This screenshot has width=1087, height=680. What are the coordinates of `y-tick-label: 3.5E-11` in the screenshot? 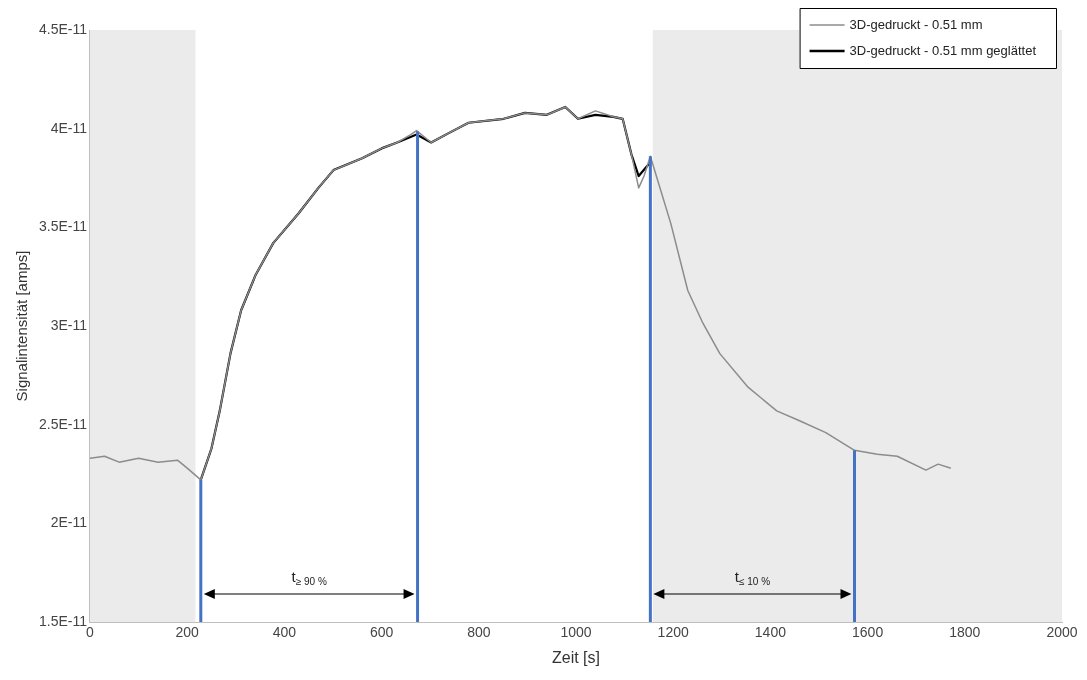 It's located at (63, 226).